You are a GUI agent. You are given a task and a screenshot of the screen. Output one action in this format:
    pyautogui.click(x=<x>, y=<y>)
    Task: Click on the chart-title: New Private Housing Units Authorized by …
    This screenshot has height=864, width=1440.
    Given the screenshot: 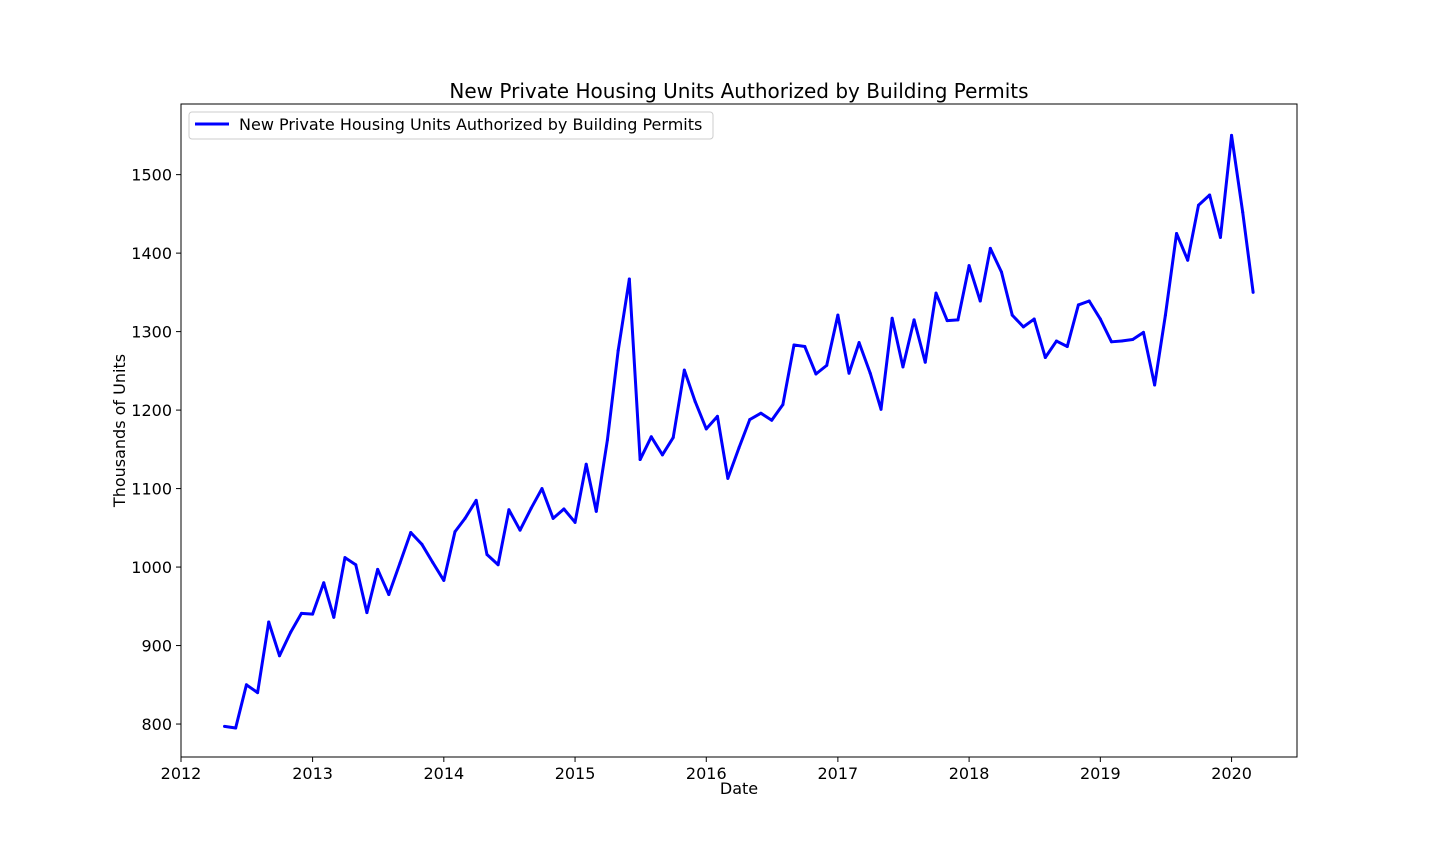 What is the action you would take?
    pyautogui.click(x=738, y=91)
    